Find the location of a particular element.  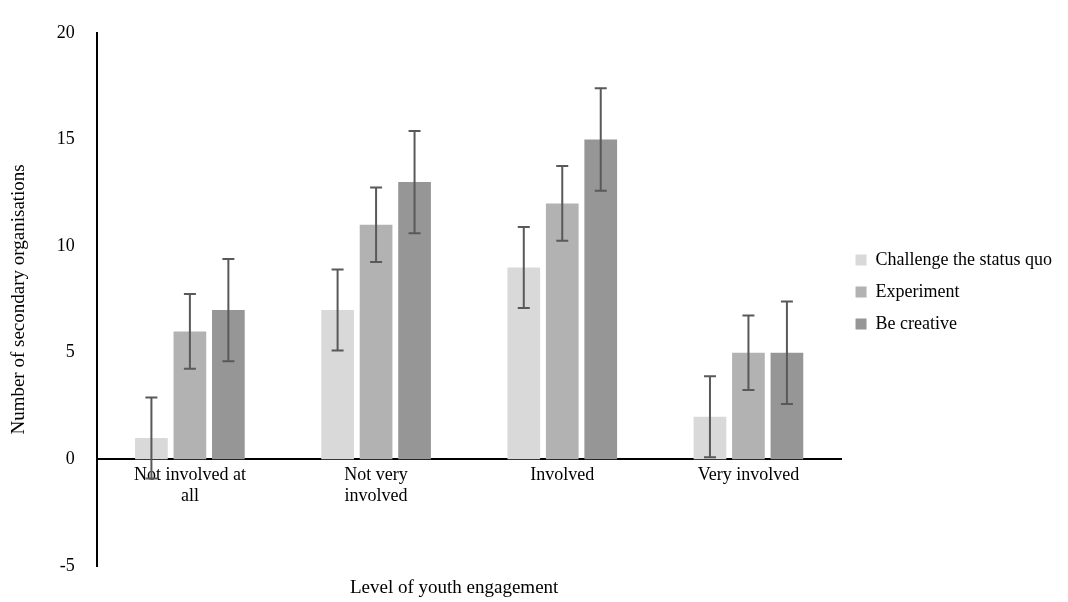

x-axis-title: Level of youth engagement is located at coordinates (454, 586).